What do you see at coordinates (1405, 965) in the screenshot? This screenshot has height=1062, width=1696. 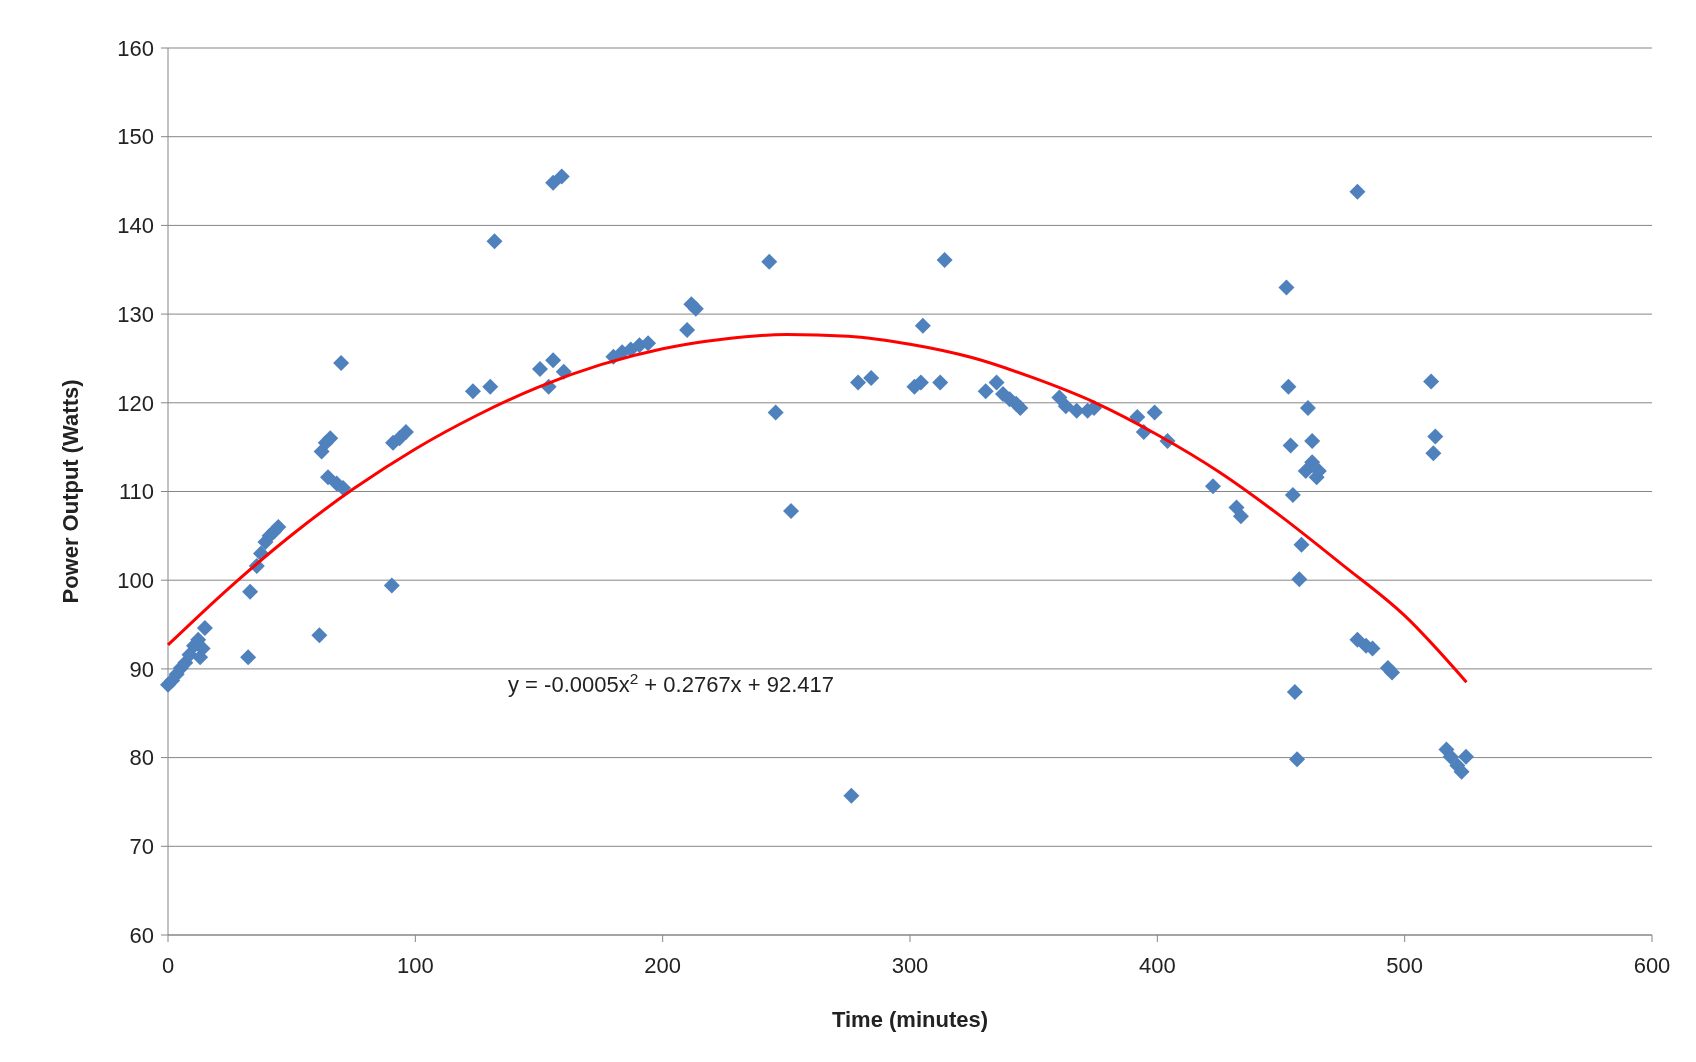 I see `x-tick-label: 500` at bounding box center [1405, 965].